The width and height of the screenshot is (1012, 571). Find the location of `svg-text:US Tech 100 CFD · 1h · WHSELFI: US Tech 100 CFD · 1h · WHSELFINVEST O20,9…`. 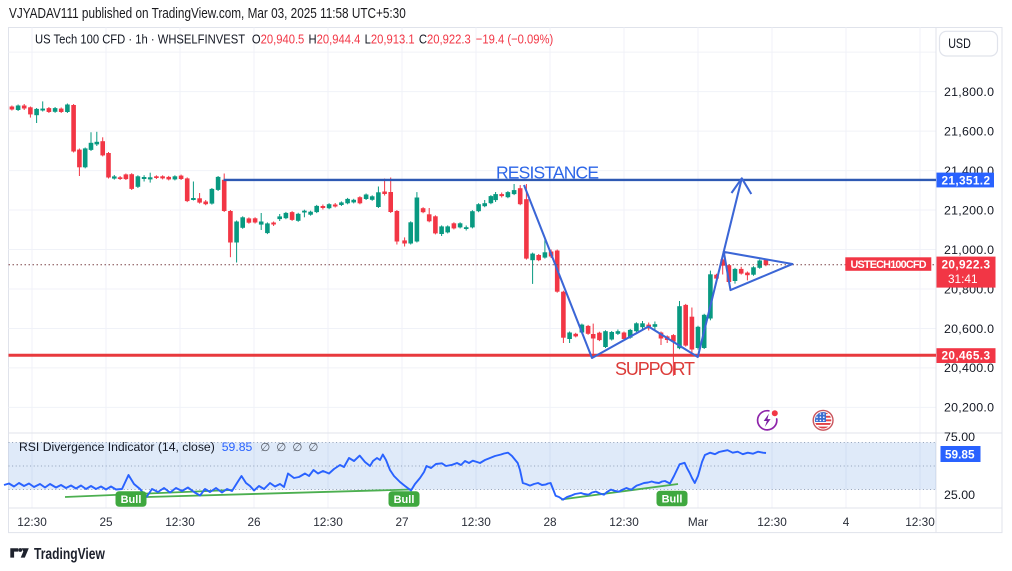

svg-text:US Tech 100 CFD · 1h · WHSELFI: US Tech 100 CFD · 1h · WHSELFINVEST O20,9… is located at coordinates (294, 39).